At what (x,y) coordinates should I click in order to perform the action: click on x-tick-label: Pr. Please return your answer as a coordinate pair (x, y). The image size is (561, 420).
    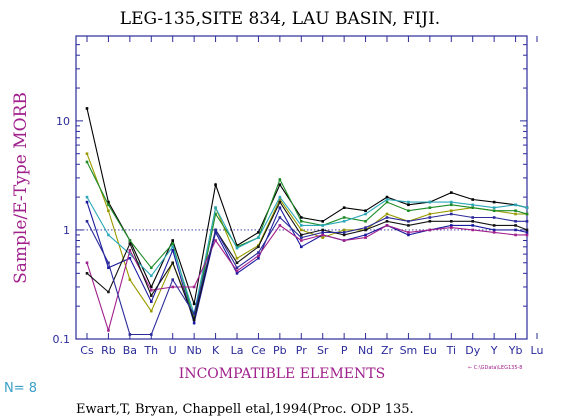
    Looking at the image, I should click on (301, 350).